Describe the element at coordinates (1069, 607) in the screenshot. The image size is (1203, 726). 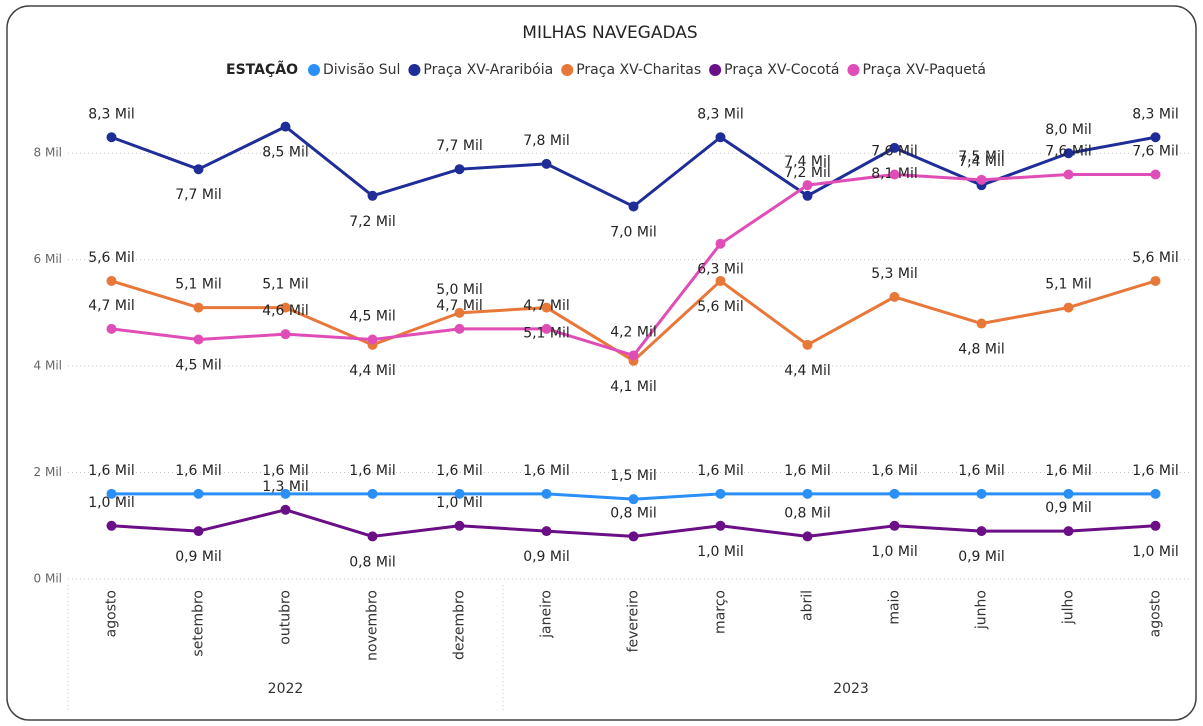
I see `x-tick-label: julho` at that location.